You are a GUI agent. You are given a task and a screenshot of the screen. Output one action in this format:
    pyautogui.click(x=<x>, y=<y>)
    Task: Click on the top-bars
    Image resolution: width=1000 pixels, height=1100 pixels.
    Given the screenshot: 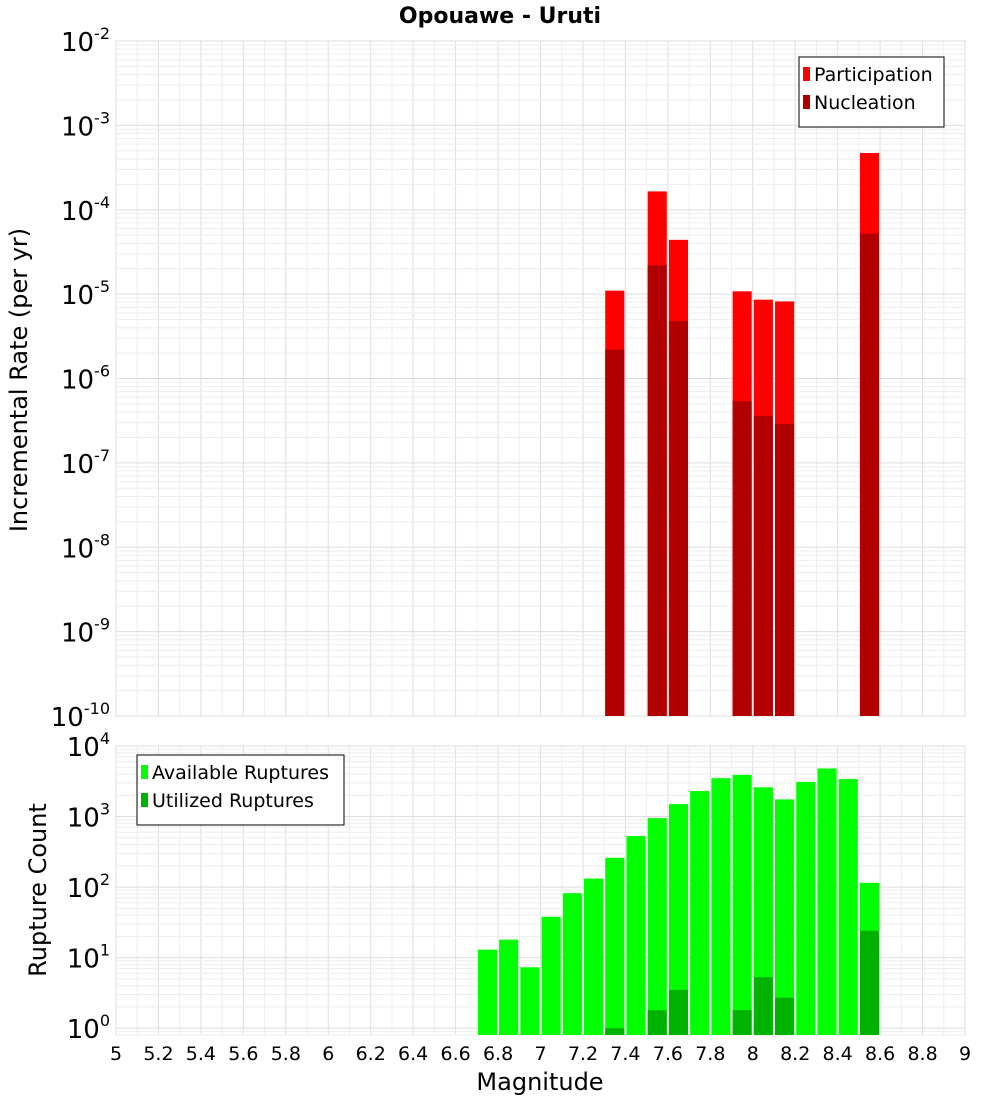 What is the action you would take?
    pyautogui.click(x=742, y=435)
    